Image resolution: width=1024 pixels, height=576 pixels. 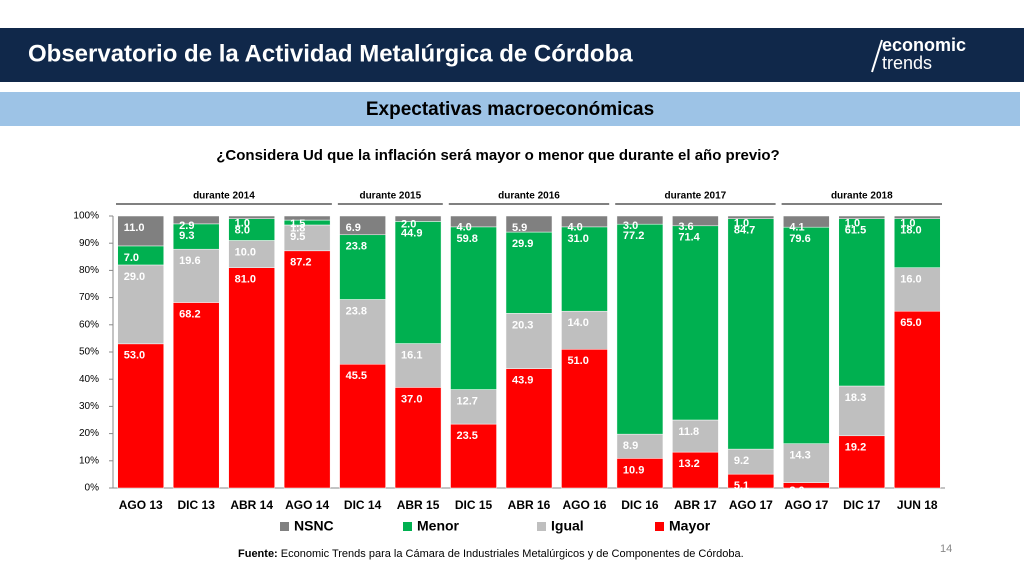 What do you see at coordinates (529, 196) in the screenshot?
I see `group-label: durante 2016` at bounding box center [529, 196].